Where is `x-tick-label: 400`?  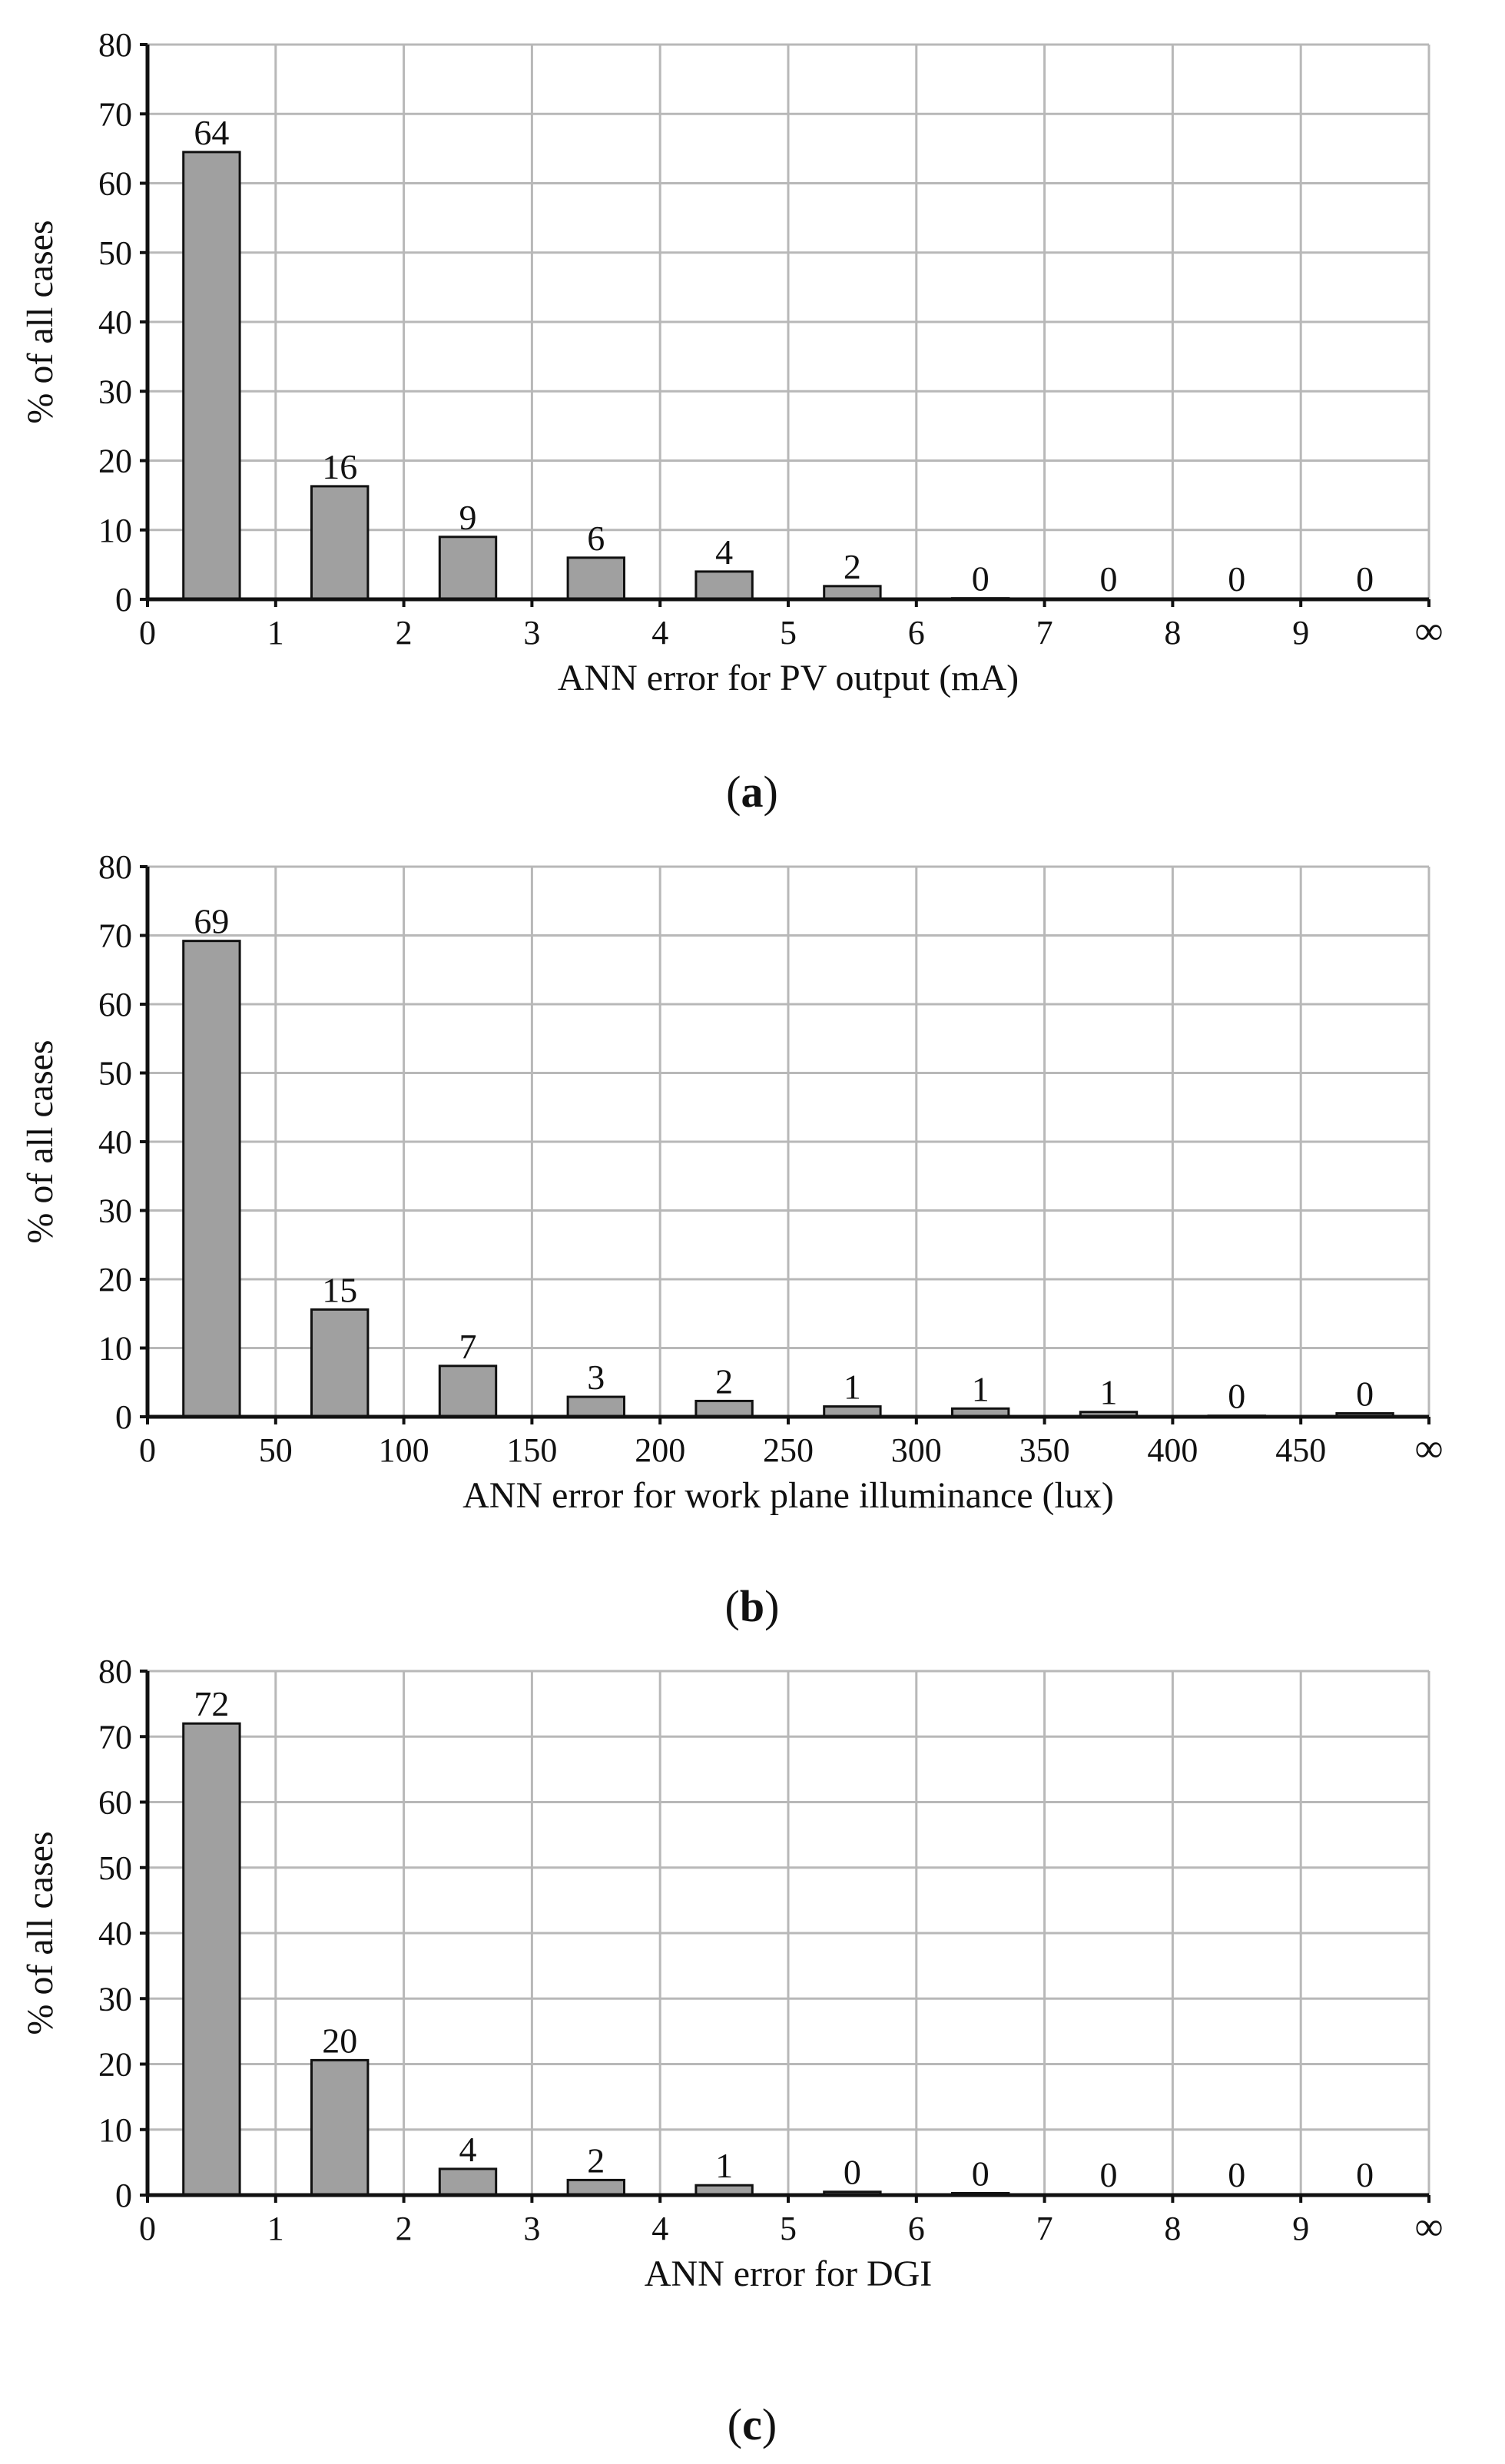 x-tick-label: 400 is located at coordinates (1172, 1450).